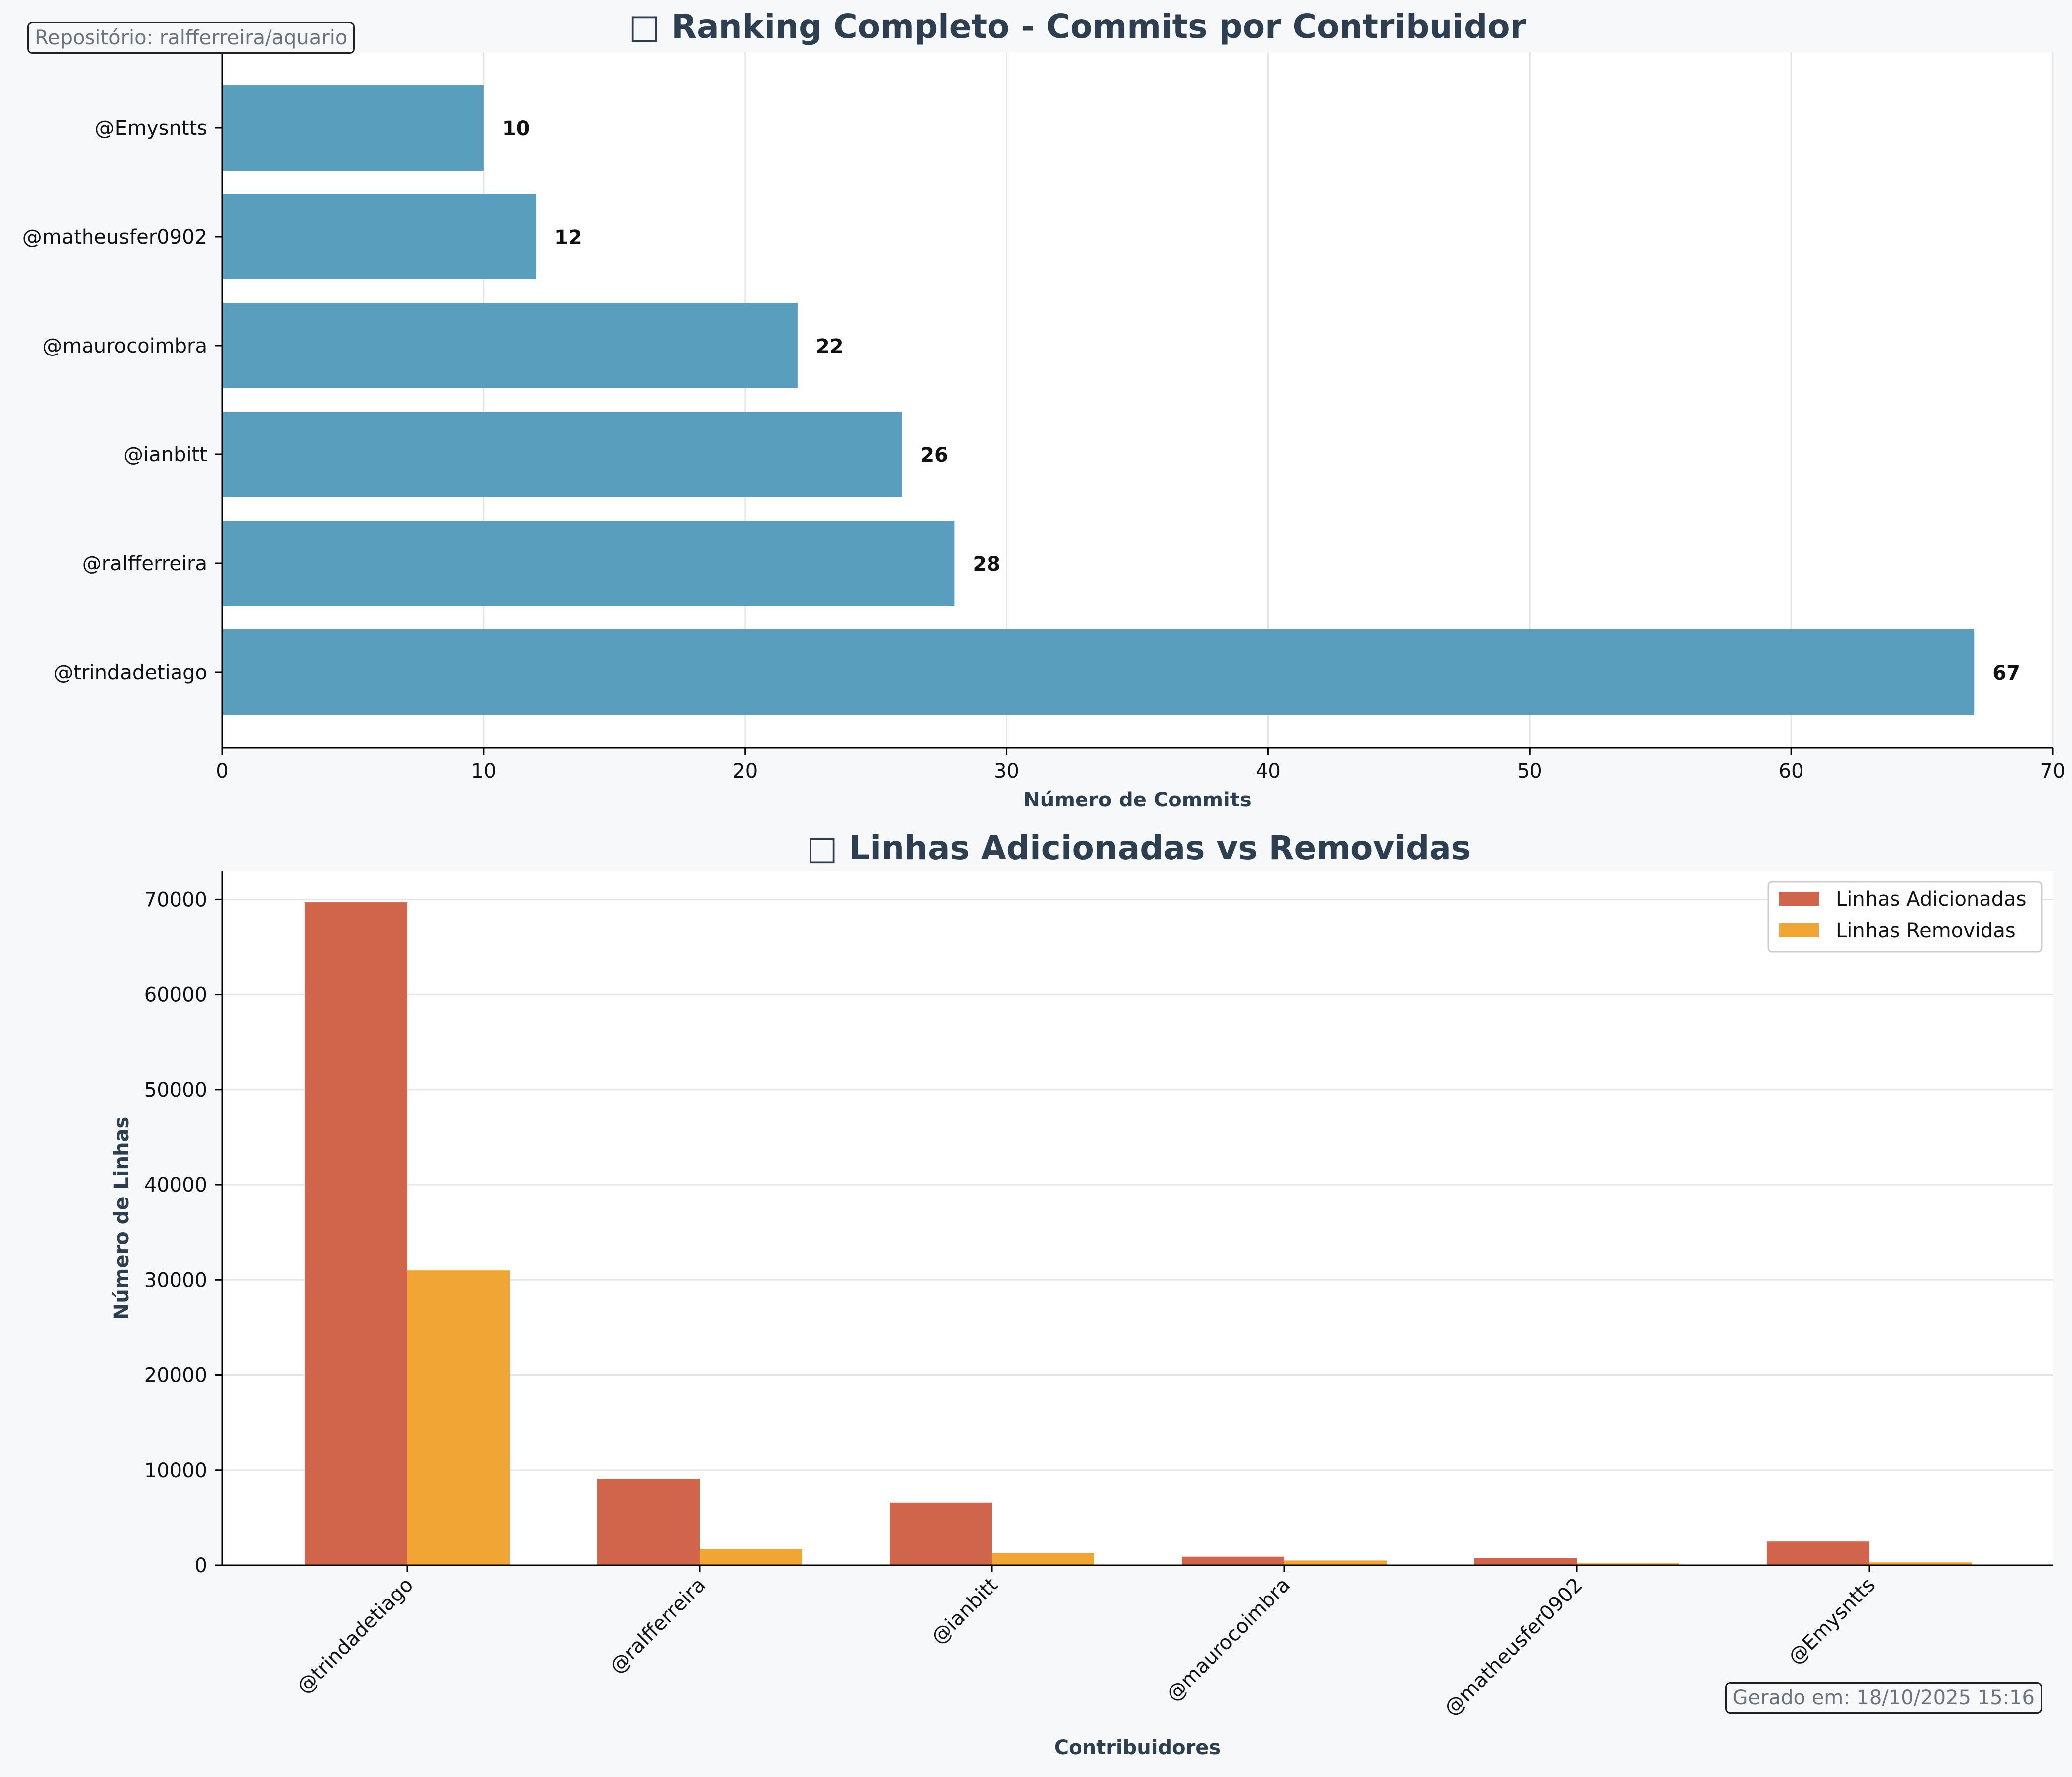 The image size is (2072, 1777). What do you see at coordinates (125, 346) in the screenshot?
I see `y-tick-label: @maurocoimbra` at bounding box center [125, 346].